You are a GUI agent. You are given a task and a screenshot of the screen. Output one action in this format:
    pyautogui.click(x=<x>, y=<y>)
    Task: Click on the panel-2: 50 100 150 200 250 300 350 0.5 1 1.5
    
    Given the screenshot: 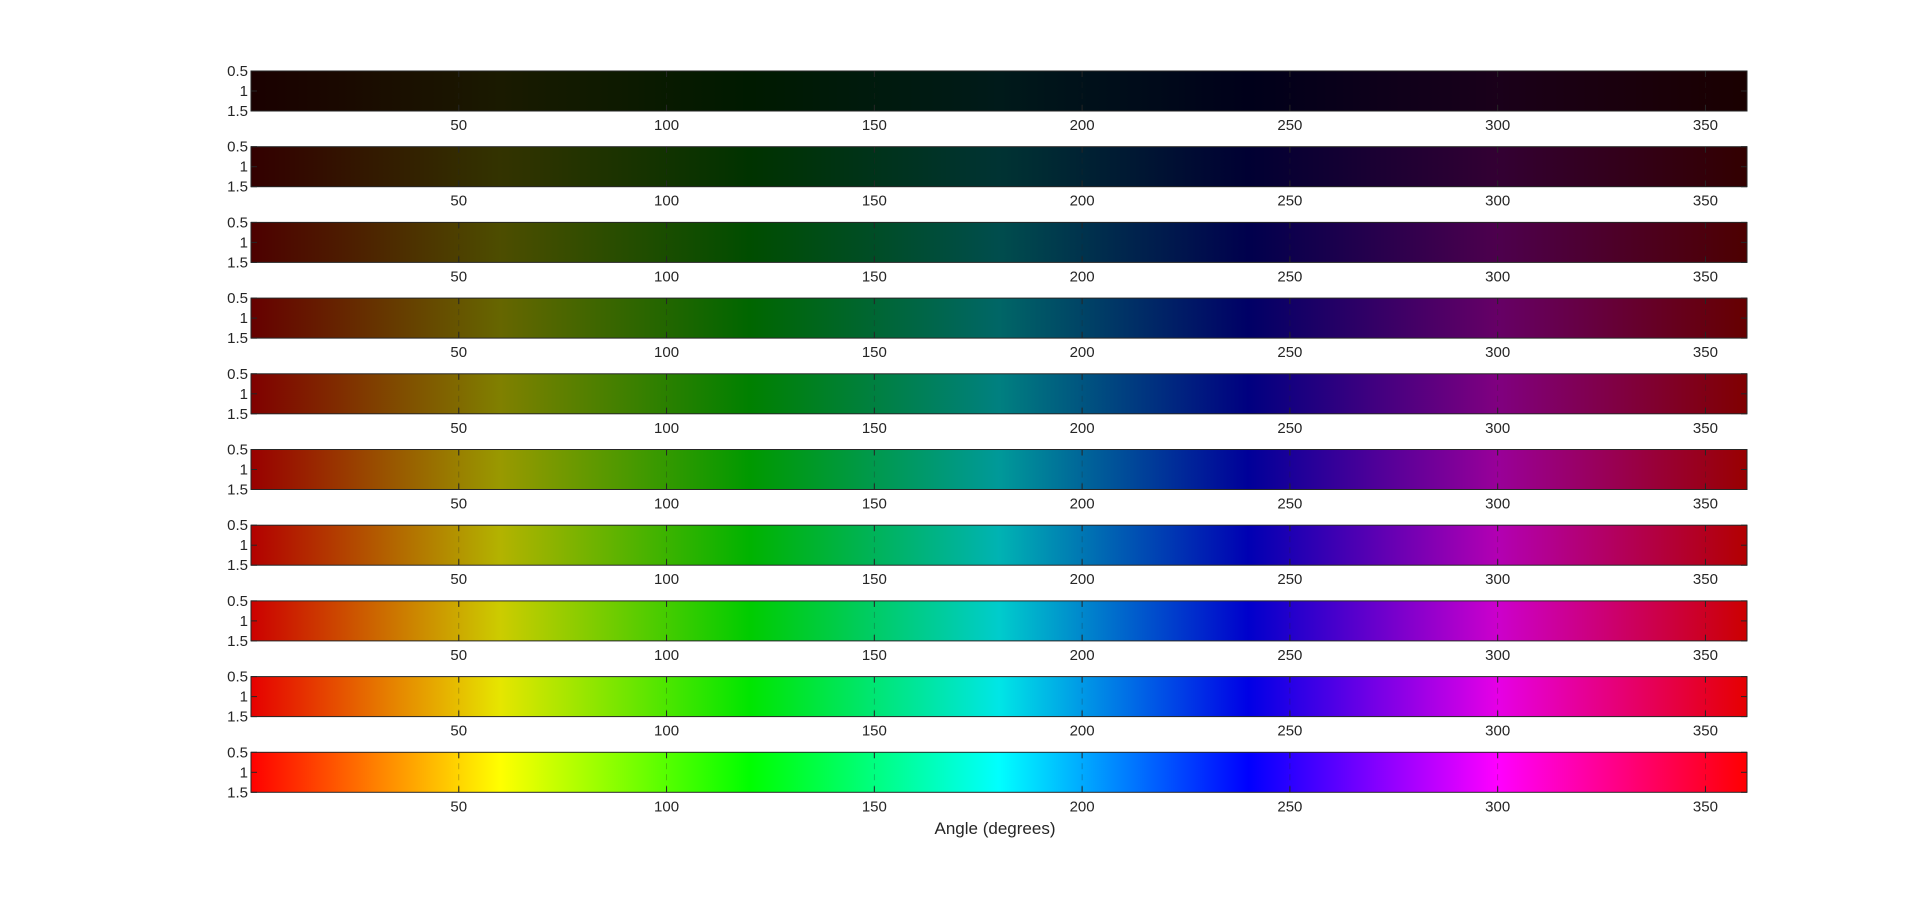 What is the action you would take?
    pyautogui.click(x=987, y=174)
    